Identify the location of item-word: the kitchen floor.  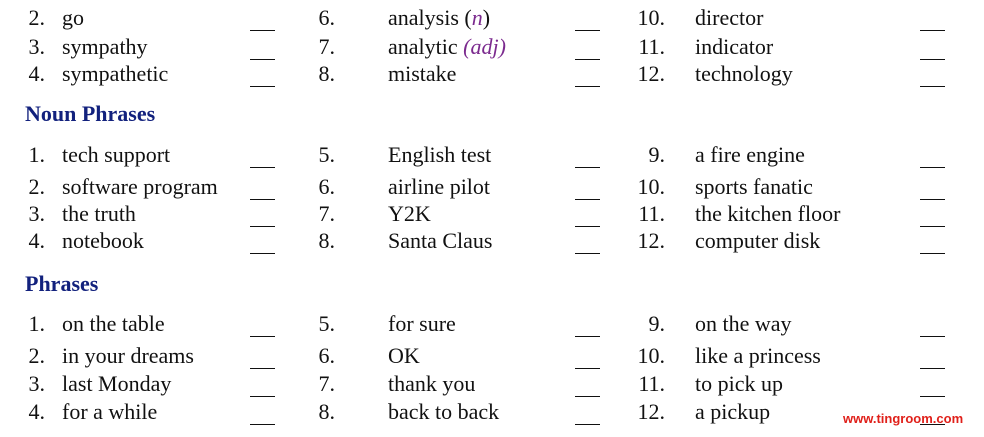
(768, 213).